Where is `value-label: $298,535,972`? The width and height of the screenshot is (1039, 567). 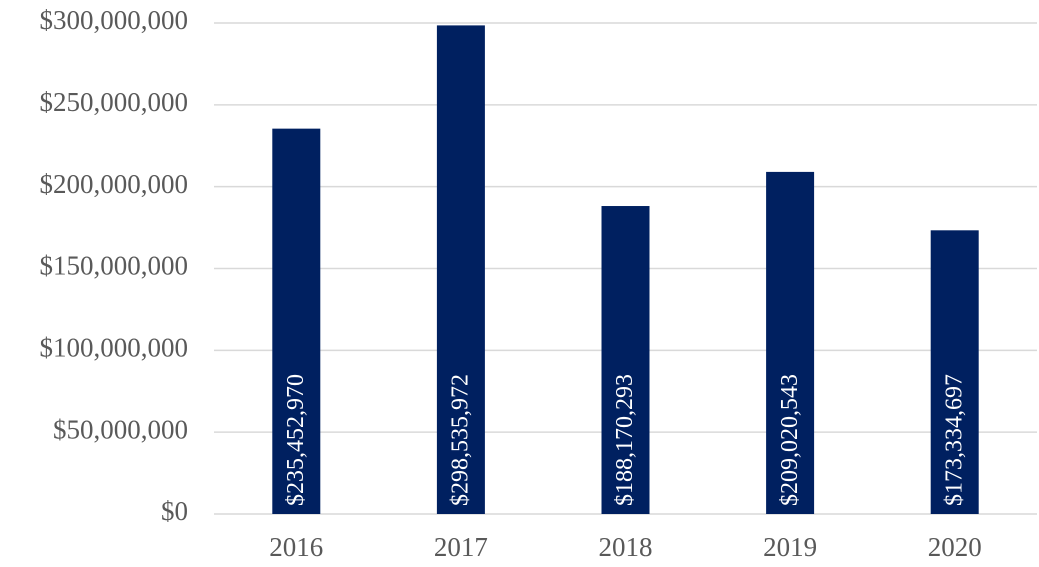 value-label: $298,535,972 is located at coordinates (461, 440).